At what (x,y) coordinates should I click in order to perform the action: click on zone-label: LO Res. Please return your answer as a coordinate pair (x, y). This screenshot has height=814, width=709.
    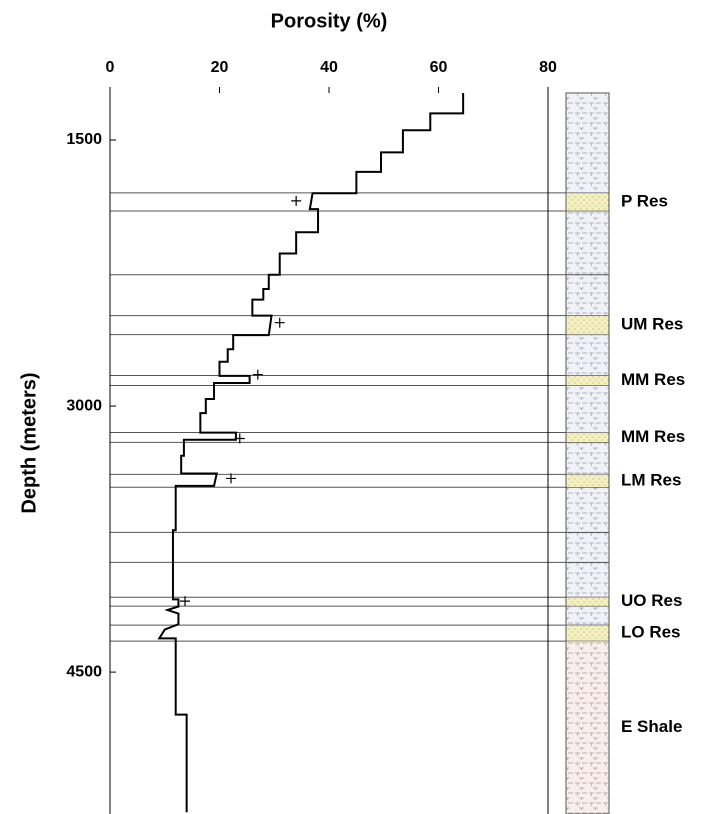
    Looking at the image, I should click on (651, 632).